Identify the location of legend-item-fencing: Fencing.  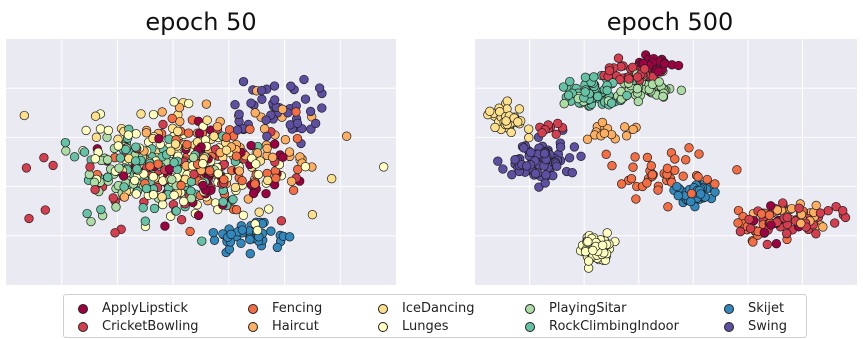
(285, 308).